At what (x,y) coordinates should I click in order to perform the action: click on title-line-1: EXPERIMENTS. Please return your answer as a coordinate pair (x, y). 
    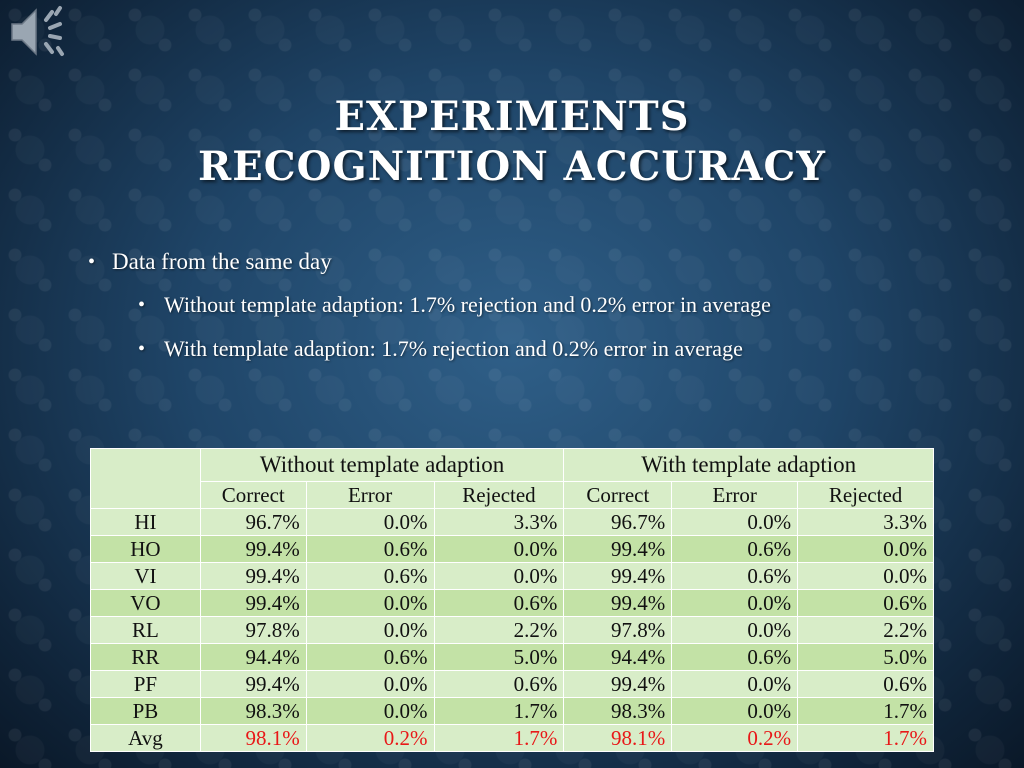
    Looking at the image, I should click on (512, 116).